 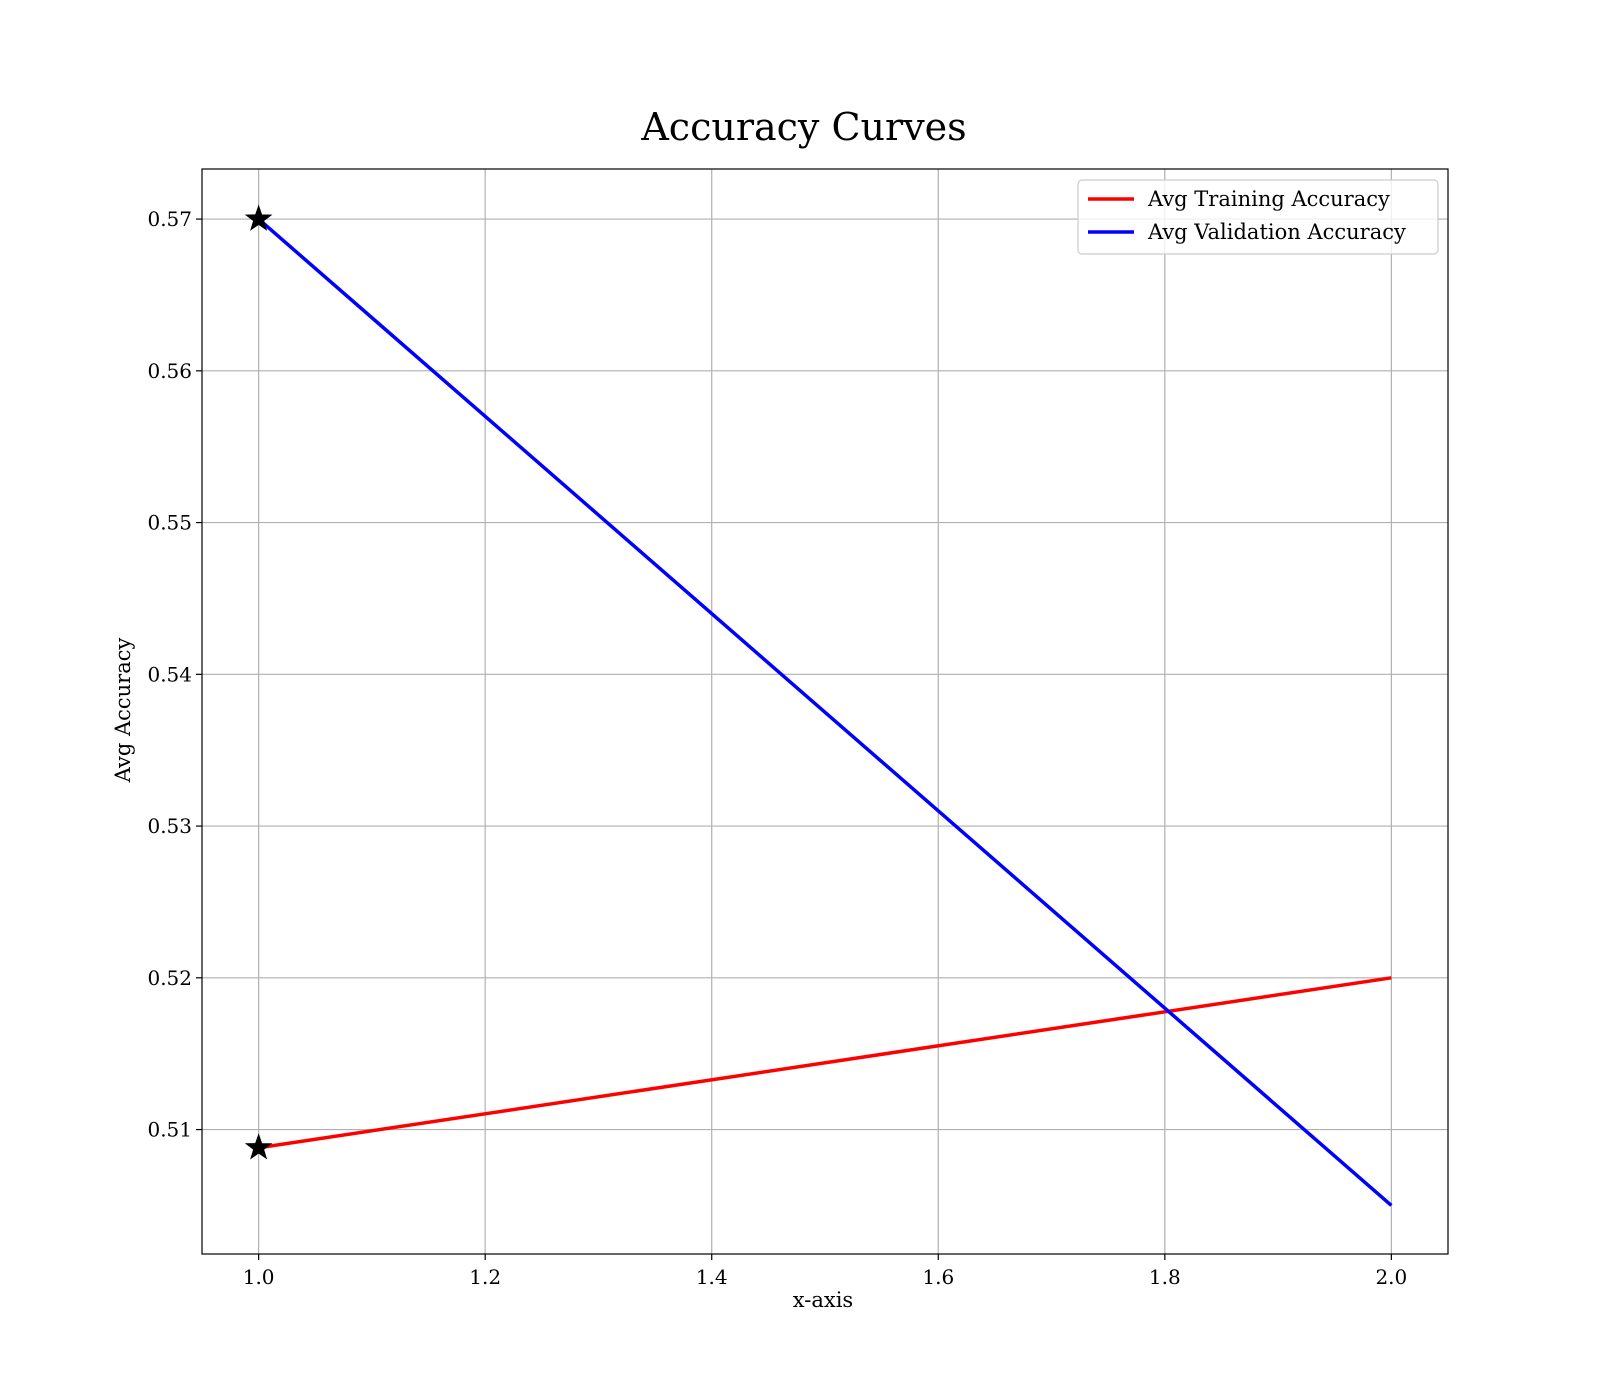 What do you see at coordinates (169, 371) in the screenshot?
I see `y-tick-label: 0.56` at bounding box center [169, 371].